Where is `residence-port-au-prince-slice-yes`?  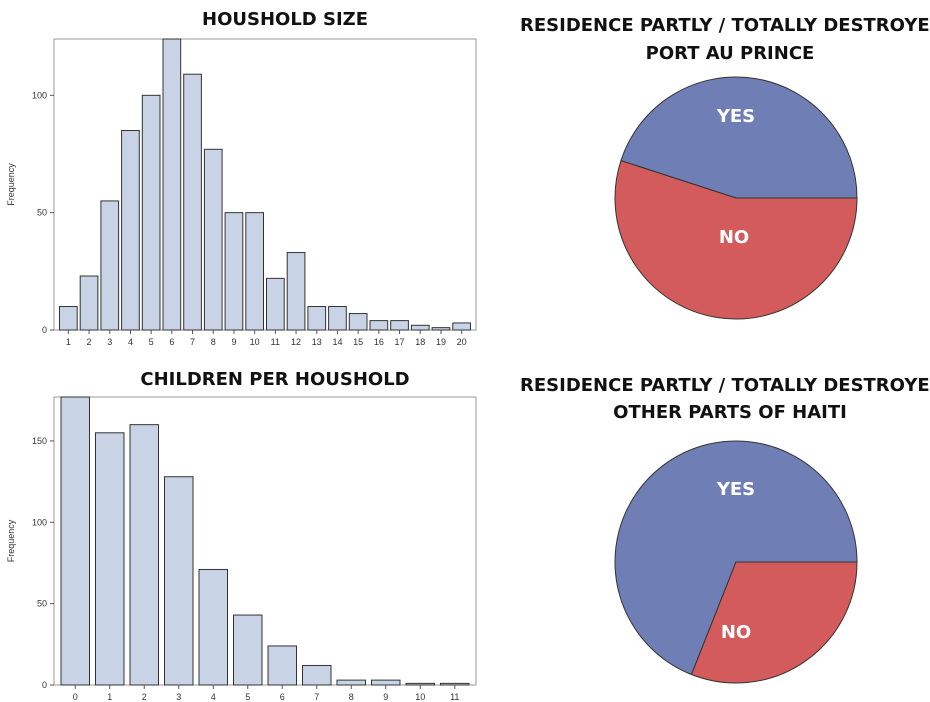 residence-port-au-prince-slice-yes is located at coordinates (739, 137).